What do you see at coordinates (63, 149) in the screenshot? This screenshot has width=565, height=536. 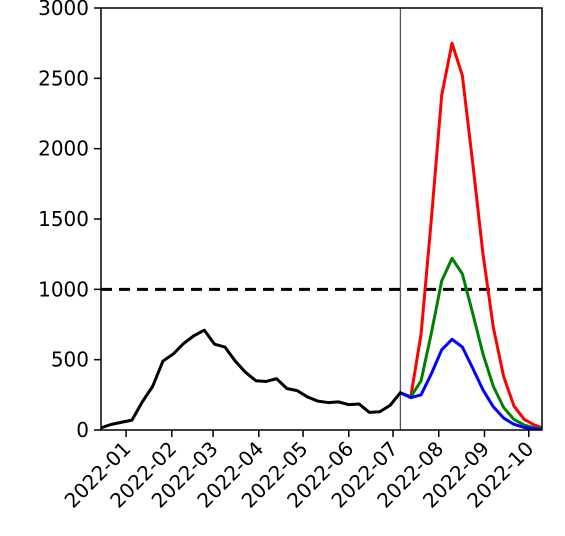 I see `y-tick-label: 2000` at bounding box center [63, 149].